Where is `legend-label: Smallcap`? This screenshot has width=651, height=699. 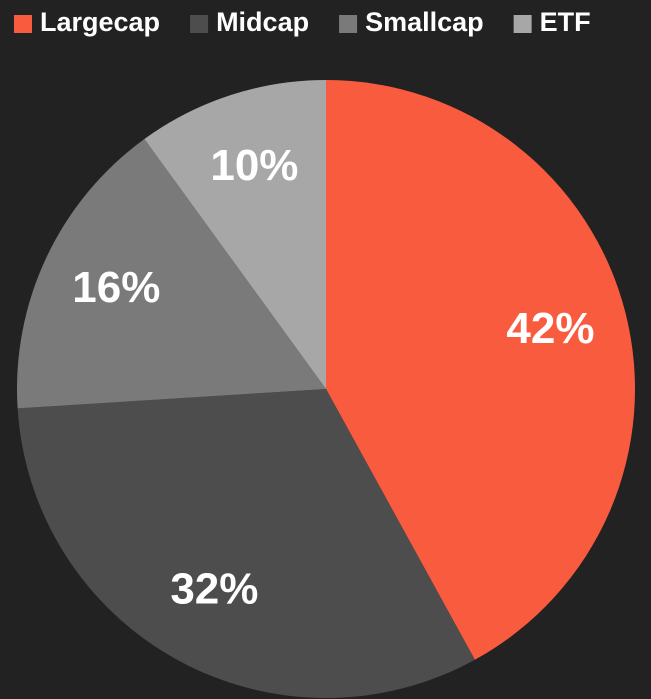 legend-label: Smallcap is located at coordinates (424, 22).